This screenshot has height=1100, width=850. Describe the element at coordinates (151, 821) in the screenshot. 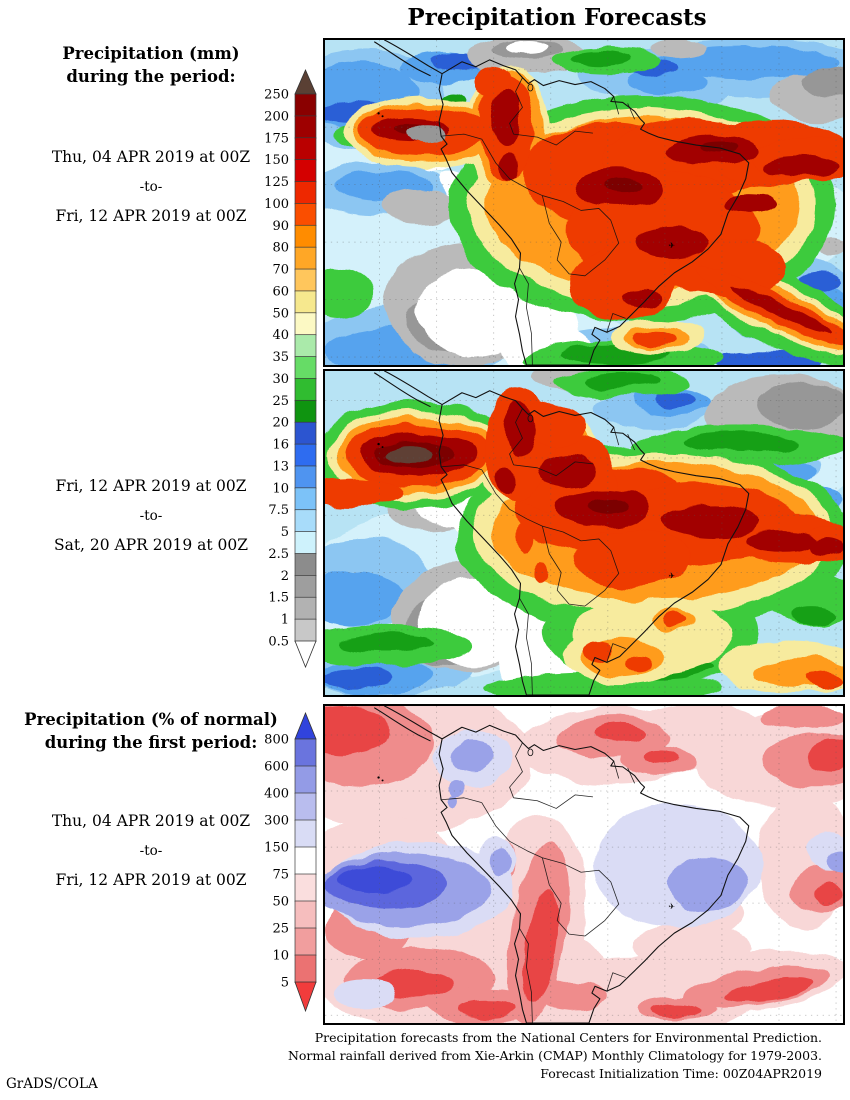

I see `panel3-date-from: Thu, 04 APR 2019 at 00Z` at that location.